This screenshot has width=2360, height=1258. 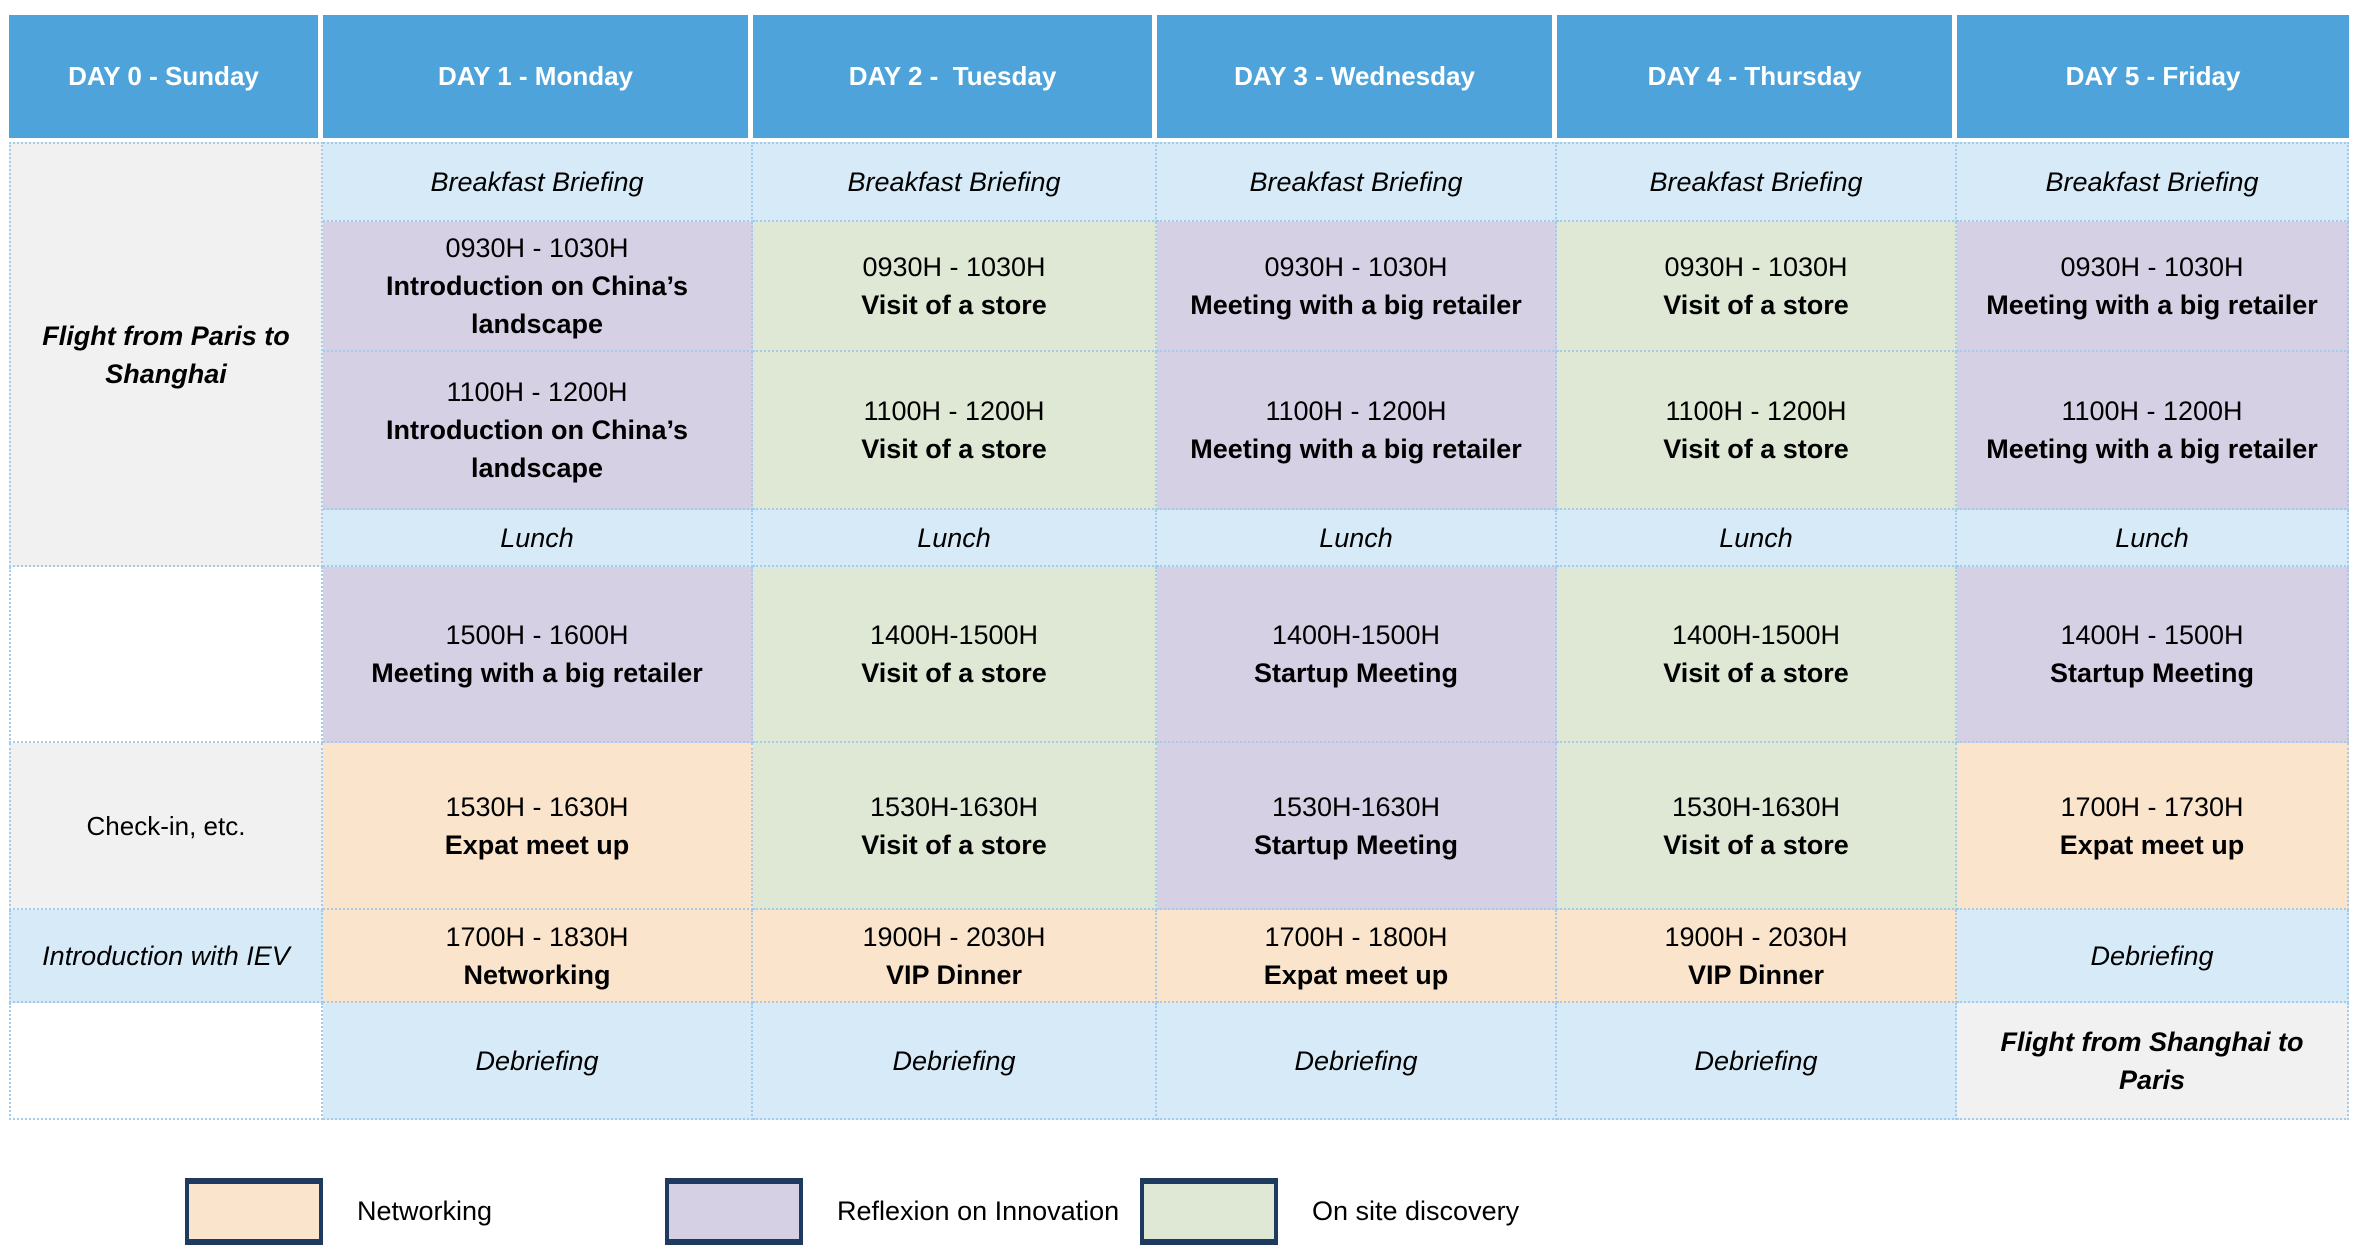 What do you see at coordinates (1209, 1211) in the screenshot?
I see `legend-swatch-on-site-discovery` at bounding box center [1209, 1211].